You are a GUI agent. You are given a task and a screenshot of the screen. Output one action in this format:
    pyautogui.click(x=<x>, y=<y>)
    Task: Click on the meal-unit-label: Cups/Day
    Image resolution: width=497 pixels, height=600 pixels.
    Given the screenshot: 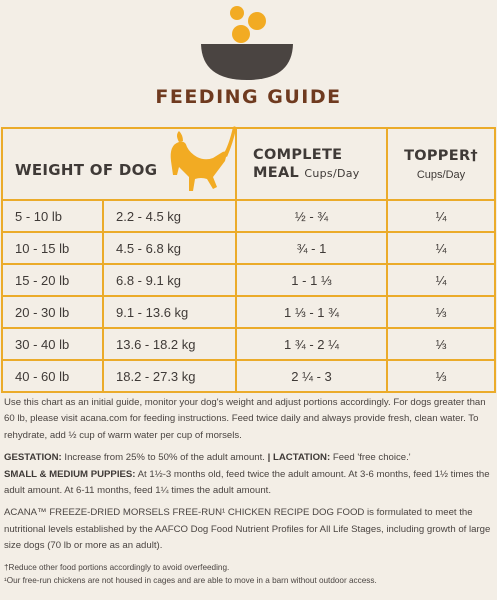 What is the action you would take?
    pyautogui.click(x=332, y=173)
    